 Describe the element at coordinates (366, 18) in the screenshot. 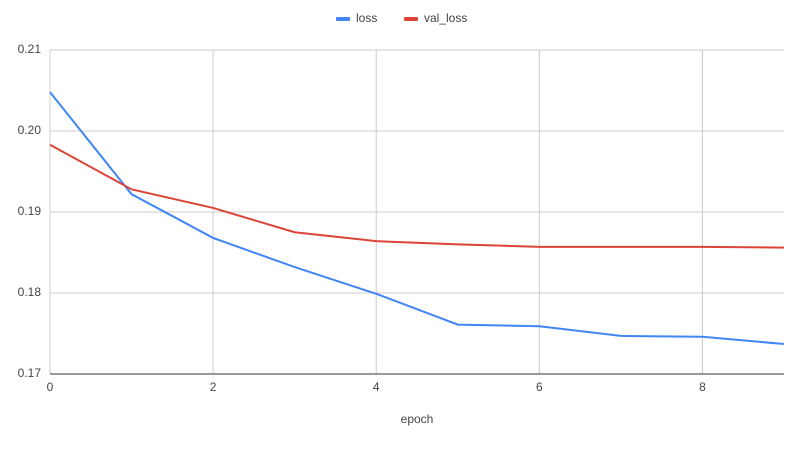

I see `legend-label: loss` at that location.